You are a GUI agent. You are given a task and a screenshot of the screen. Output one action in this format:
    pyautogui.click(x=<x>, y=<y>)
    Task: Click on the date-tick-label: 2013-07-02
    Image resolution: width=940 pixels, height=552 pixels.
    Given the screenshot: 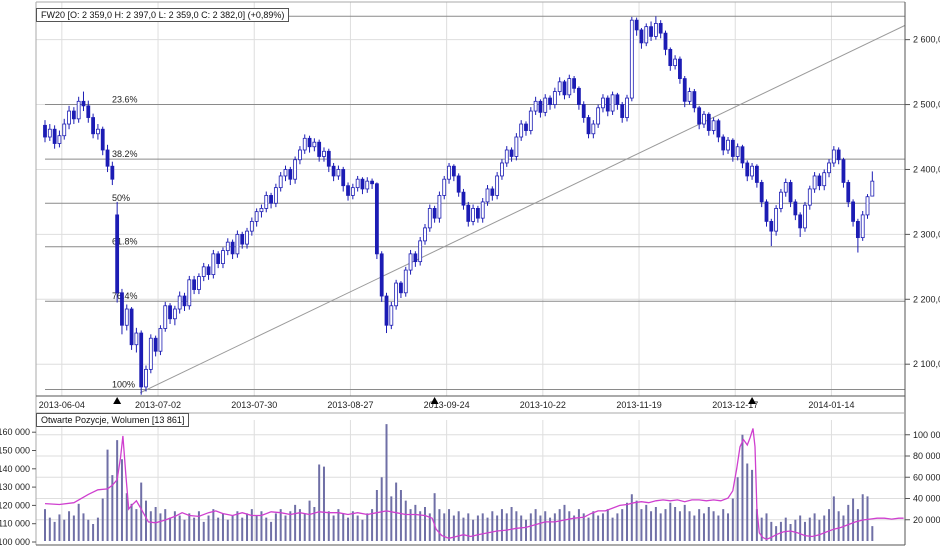 What is the action you would take?
    pyautogui.click(x=158, y=405)
    